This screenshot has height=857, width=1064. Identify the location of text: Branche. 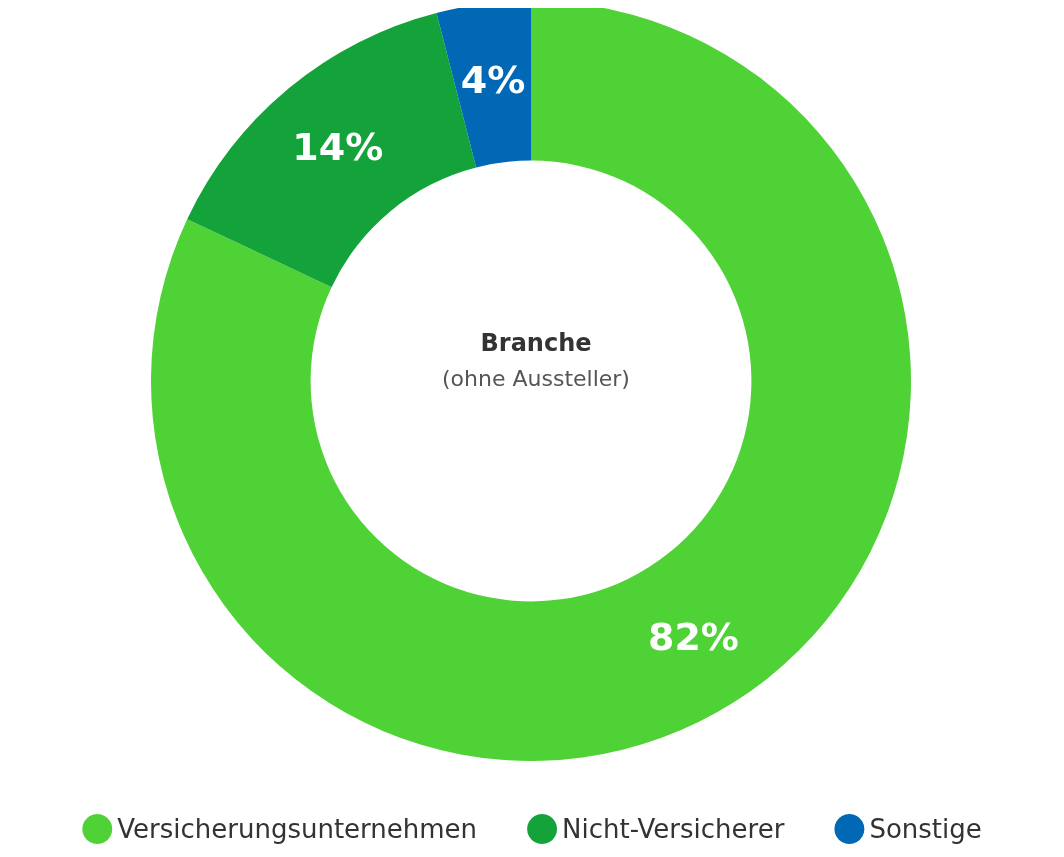
(536, 343).